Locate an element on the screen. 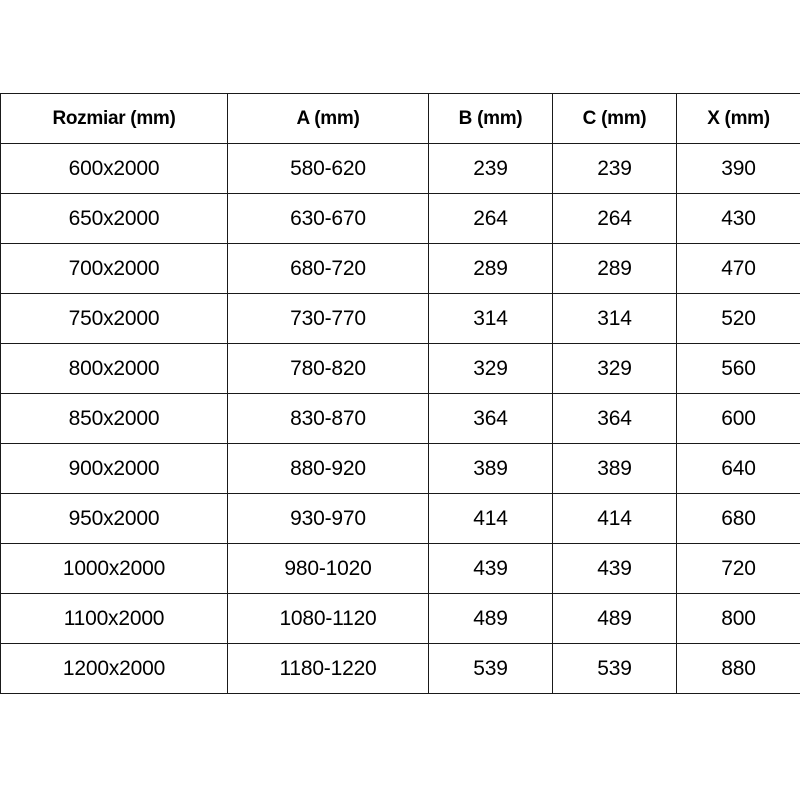  cell-size: 900x2000 is located at coordinates (114, 468).